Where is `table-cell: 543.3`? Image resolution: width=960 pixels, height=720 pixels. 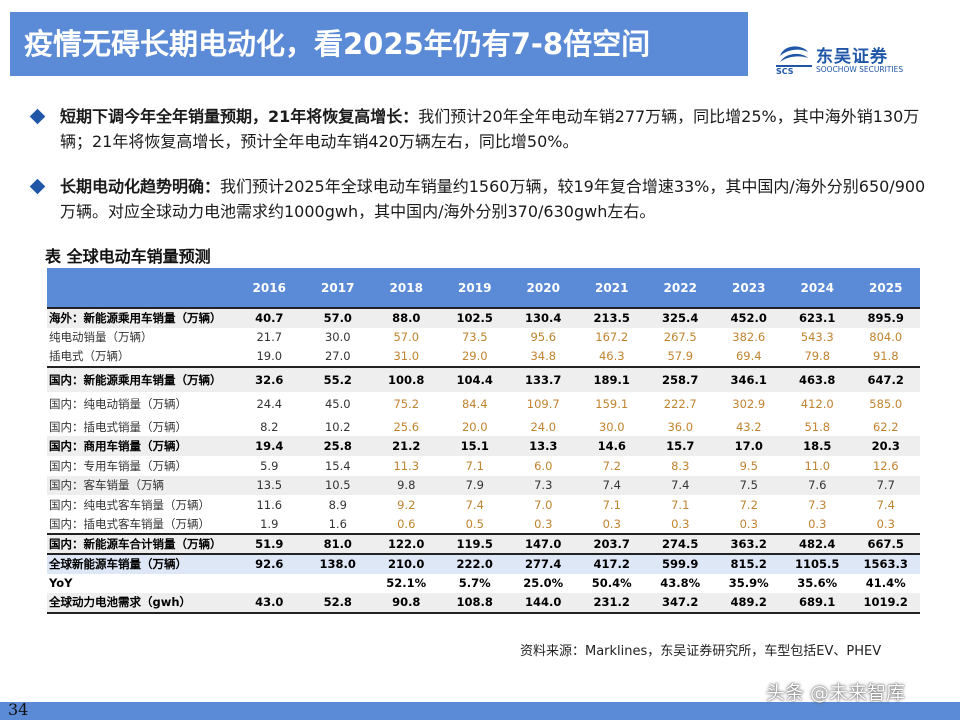
table-cell: 543.3 is located at coordinates (817, 337).